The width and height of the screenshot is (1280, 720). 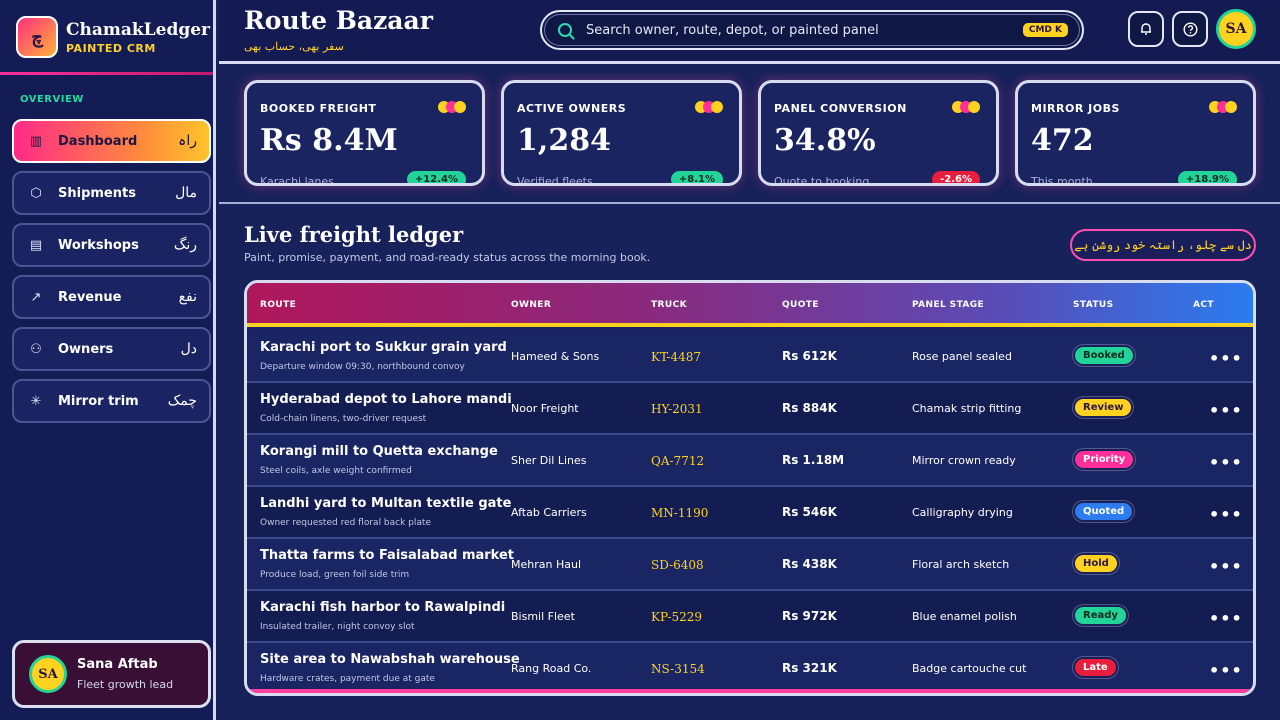 I want to click on sidebar-item-urdu-label: مال, so click(x=186, y=193).